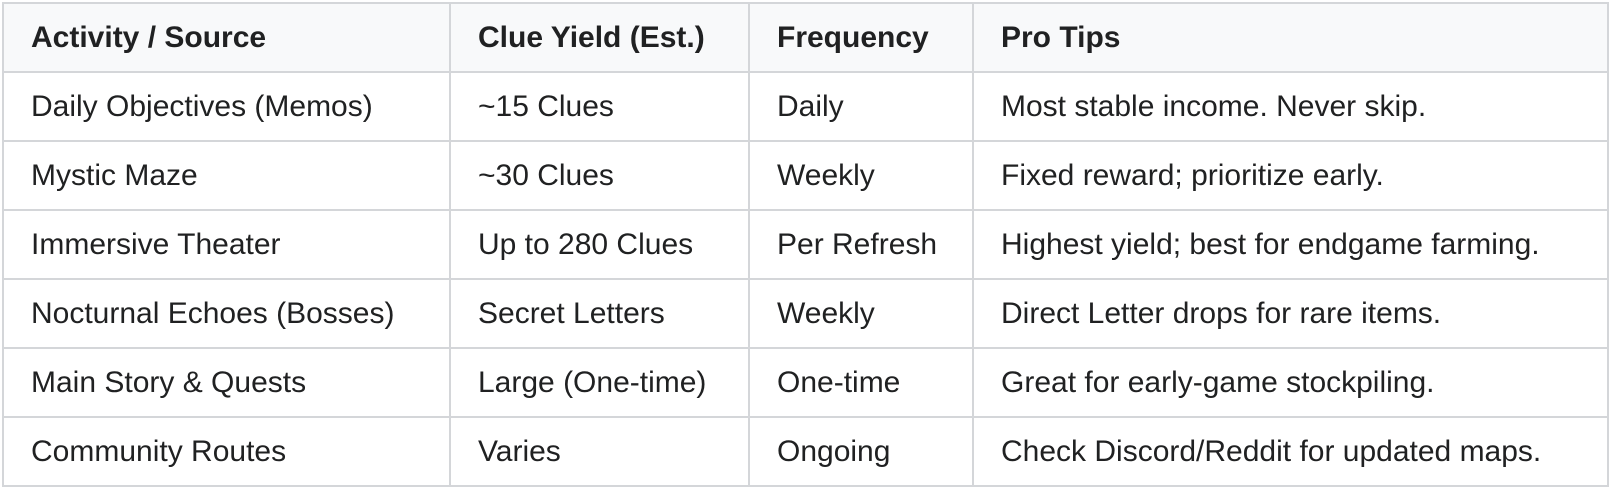  I want to click on cell-frequency: Per Refresh, so click(861, 244).